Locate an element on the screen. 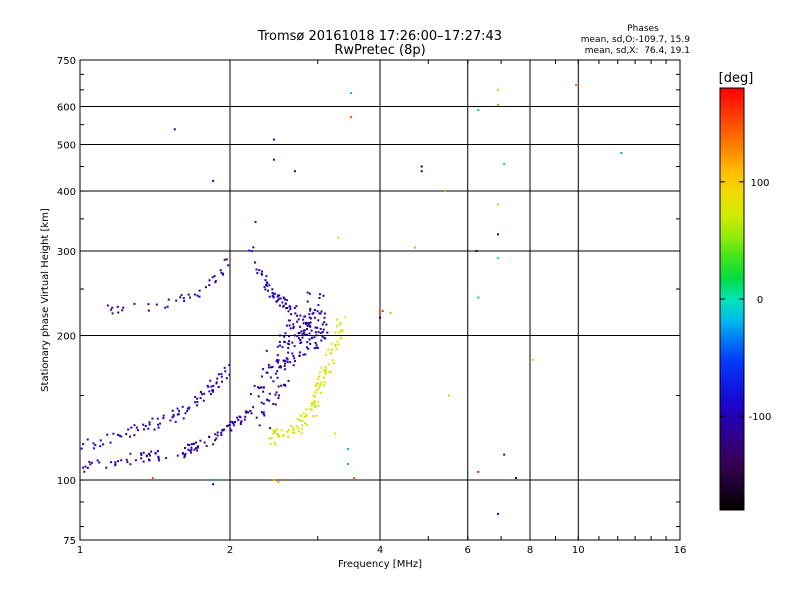 The height and width of the screenshot is (600, 800). x-tick-label: 6 is located at coordinates (468, 550).